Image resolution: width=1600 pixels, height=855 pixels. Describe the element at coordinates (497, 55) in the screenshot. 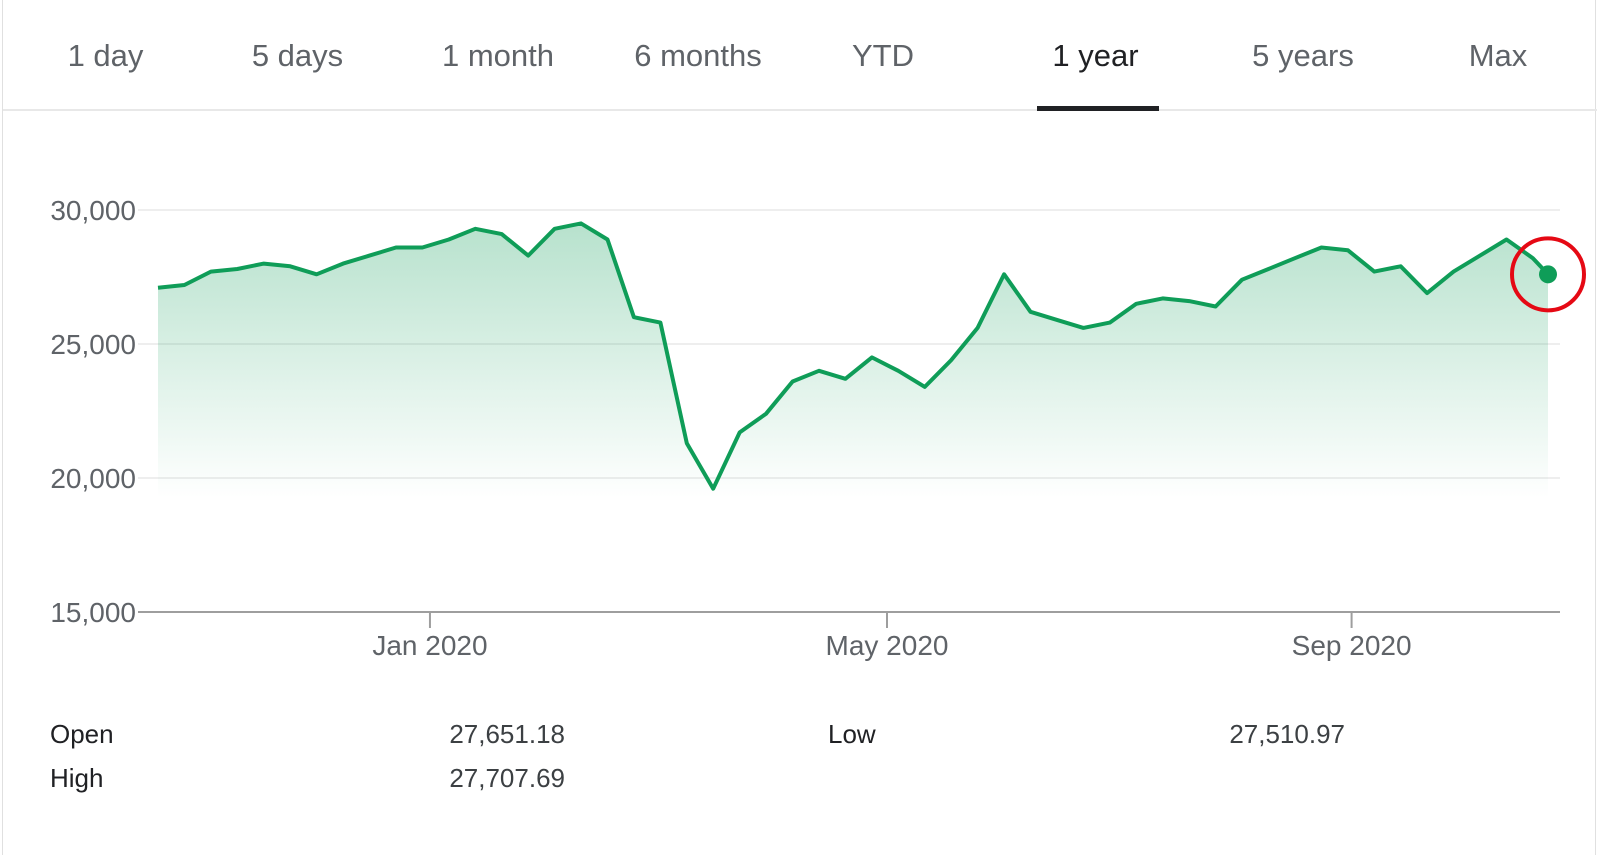

I see `tab-1-month: 1 month` at that location.